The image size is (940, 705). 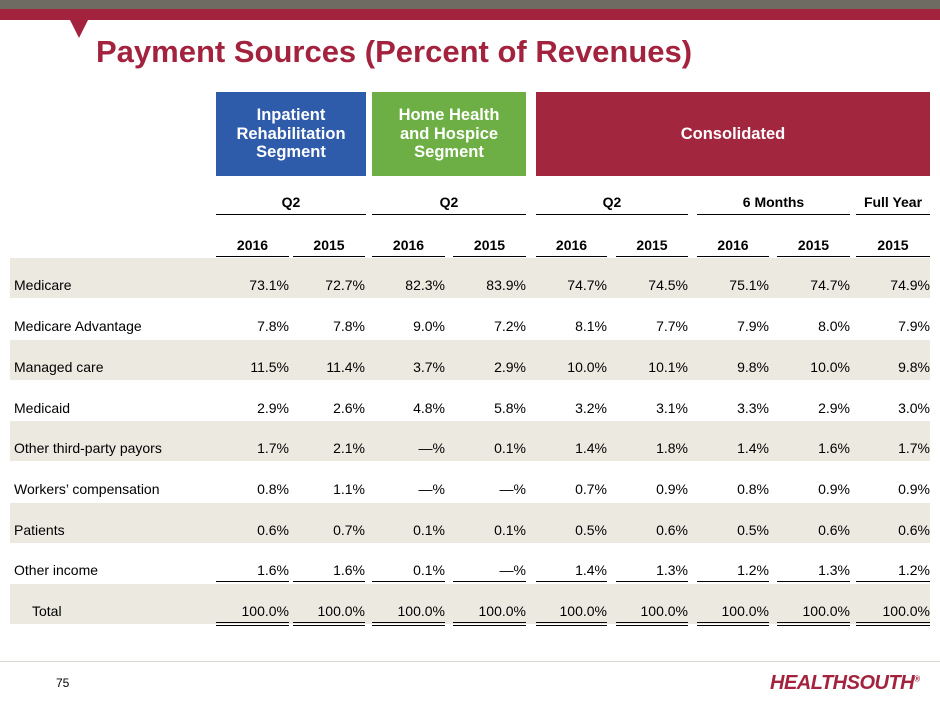 I want to click on row-label: Medicare, so click(x=43, y=285).